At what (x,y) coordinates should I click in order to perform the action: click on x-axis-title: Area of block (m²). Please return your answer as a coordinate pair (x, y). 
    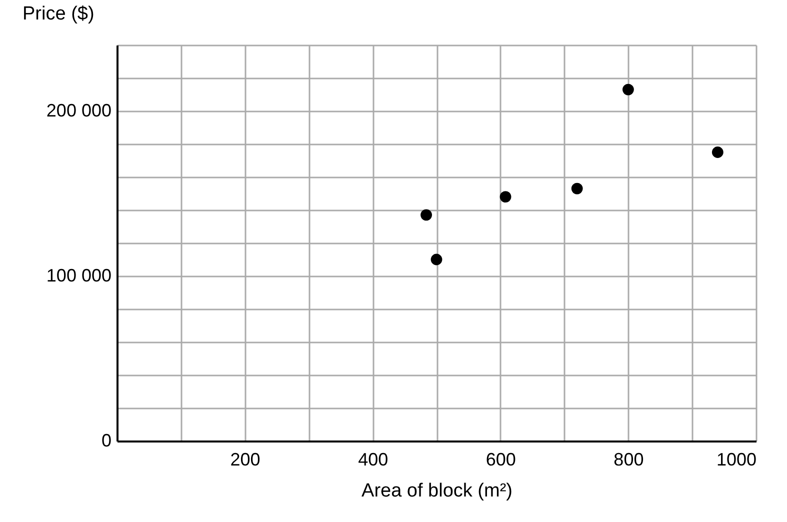
    Looking at the image, I should click on (437, 491).